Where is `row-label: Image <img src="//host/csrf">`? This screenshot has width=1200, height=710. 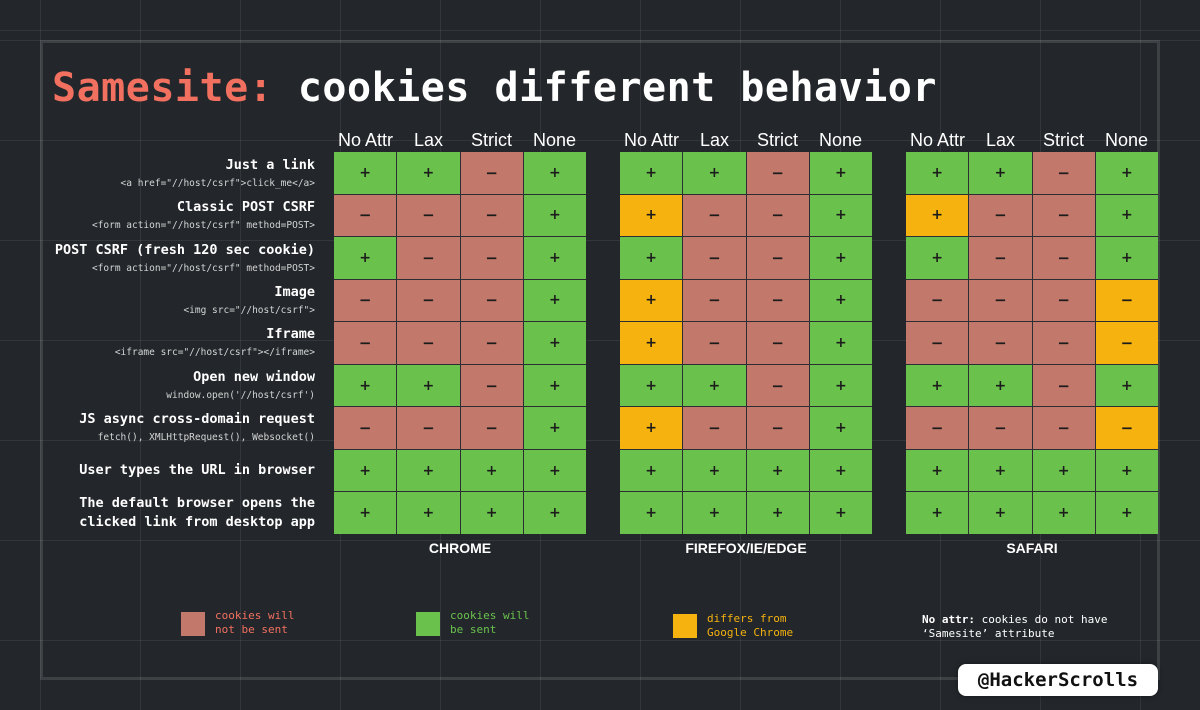
row-label: Image <img src="//host/csrf"> is located at coordinates (177, 300).